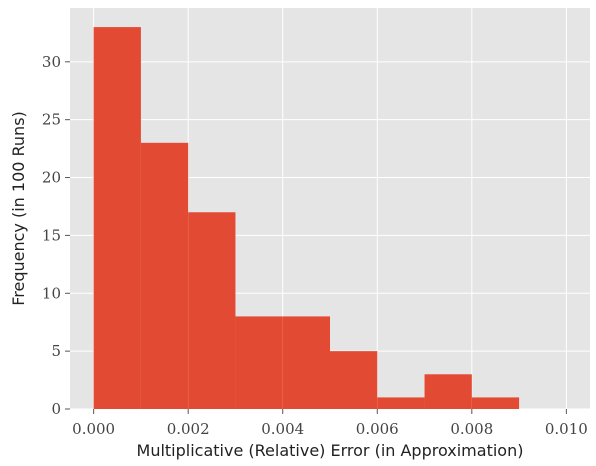 The image size is (596, 466). What do you see at coordinates (566, 429) in the screenshot?
I see `x-tick-label: 0.010` at bounding box center [566, 429].